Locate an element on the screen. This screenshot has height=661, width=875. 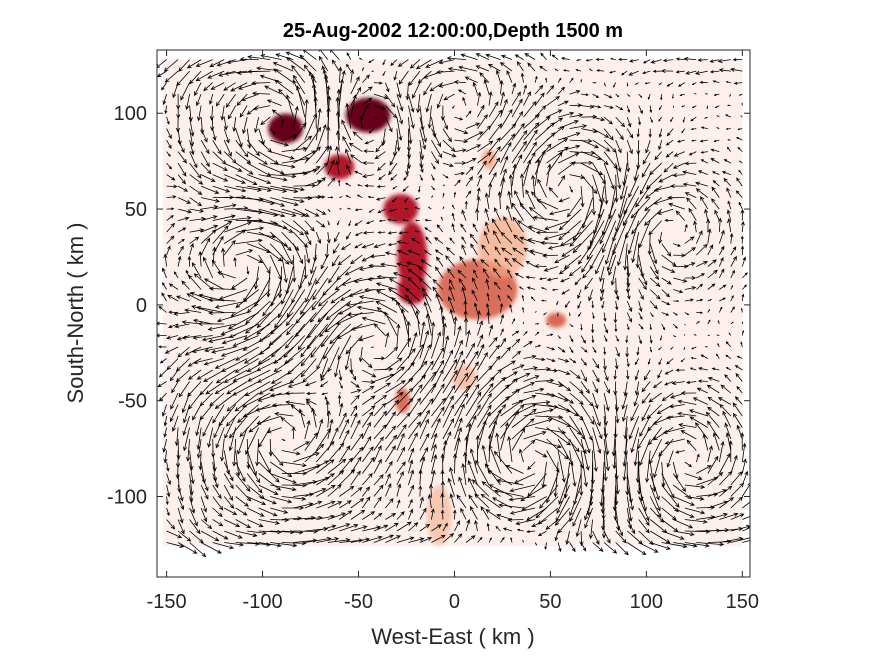
x-axis-label: West-East ( km ) is located at coordinates (452, 636).